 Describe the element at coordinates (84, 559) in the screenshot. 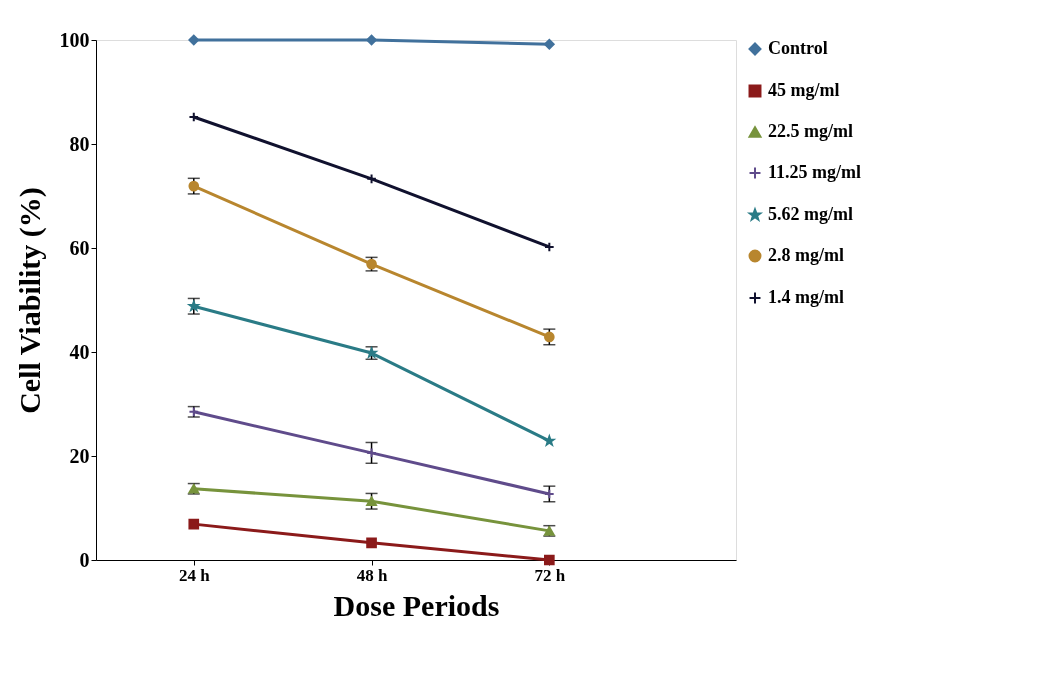

I see `y-tick-label: 0` at that location.